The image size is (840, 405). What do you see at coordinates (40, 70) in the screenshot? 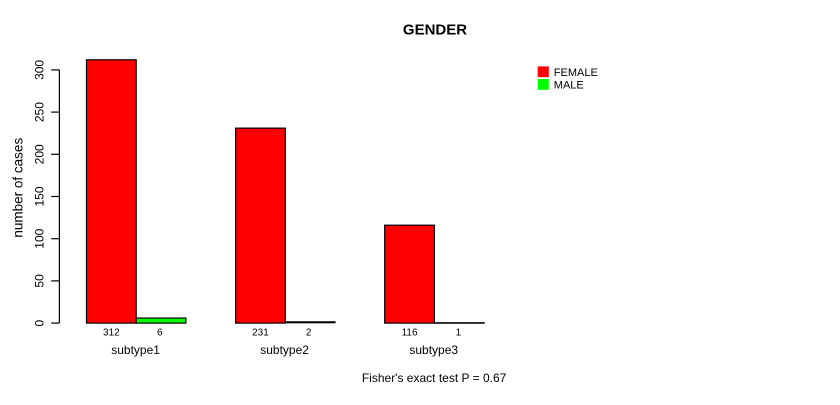
I see `svg-text: 300` at bounding box center [40, 70].